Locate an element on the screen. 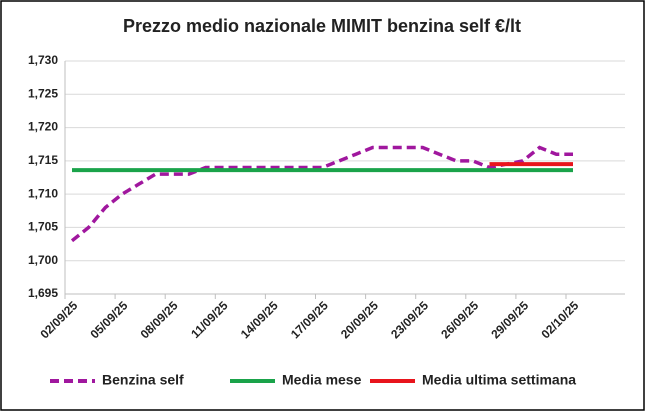 Image resolution: width=645 pixels, height=411 pixels. y-tick-label: 1,715 is located at coordinates (43, 160).